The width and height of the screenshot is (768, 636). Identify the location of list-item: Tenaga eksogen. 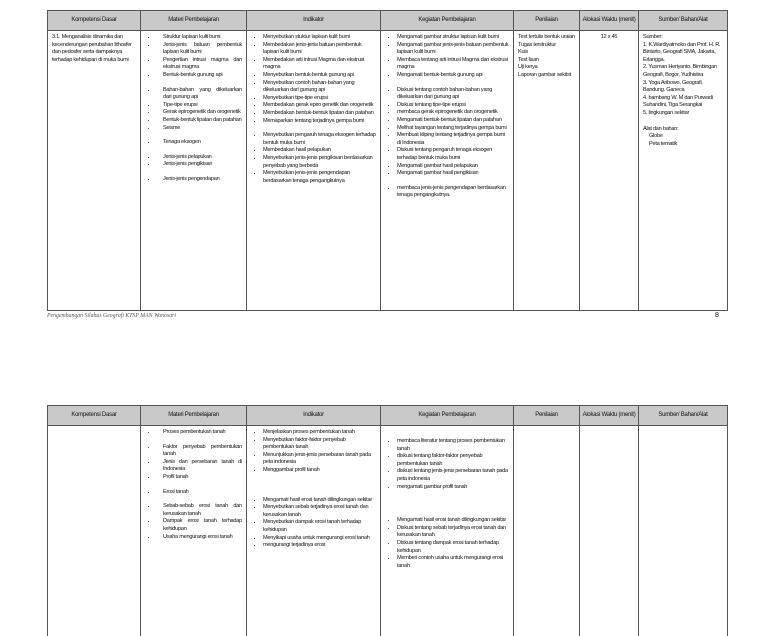
(199, 143).